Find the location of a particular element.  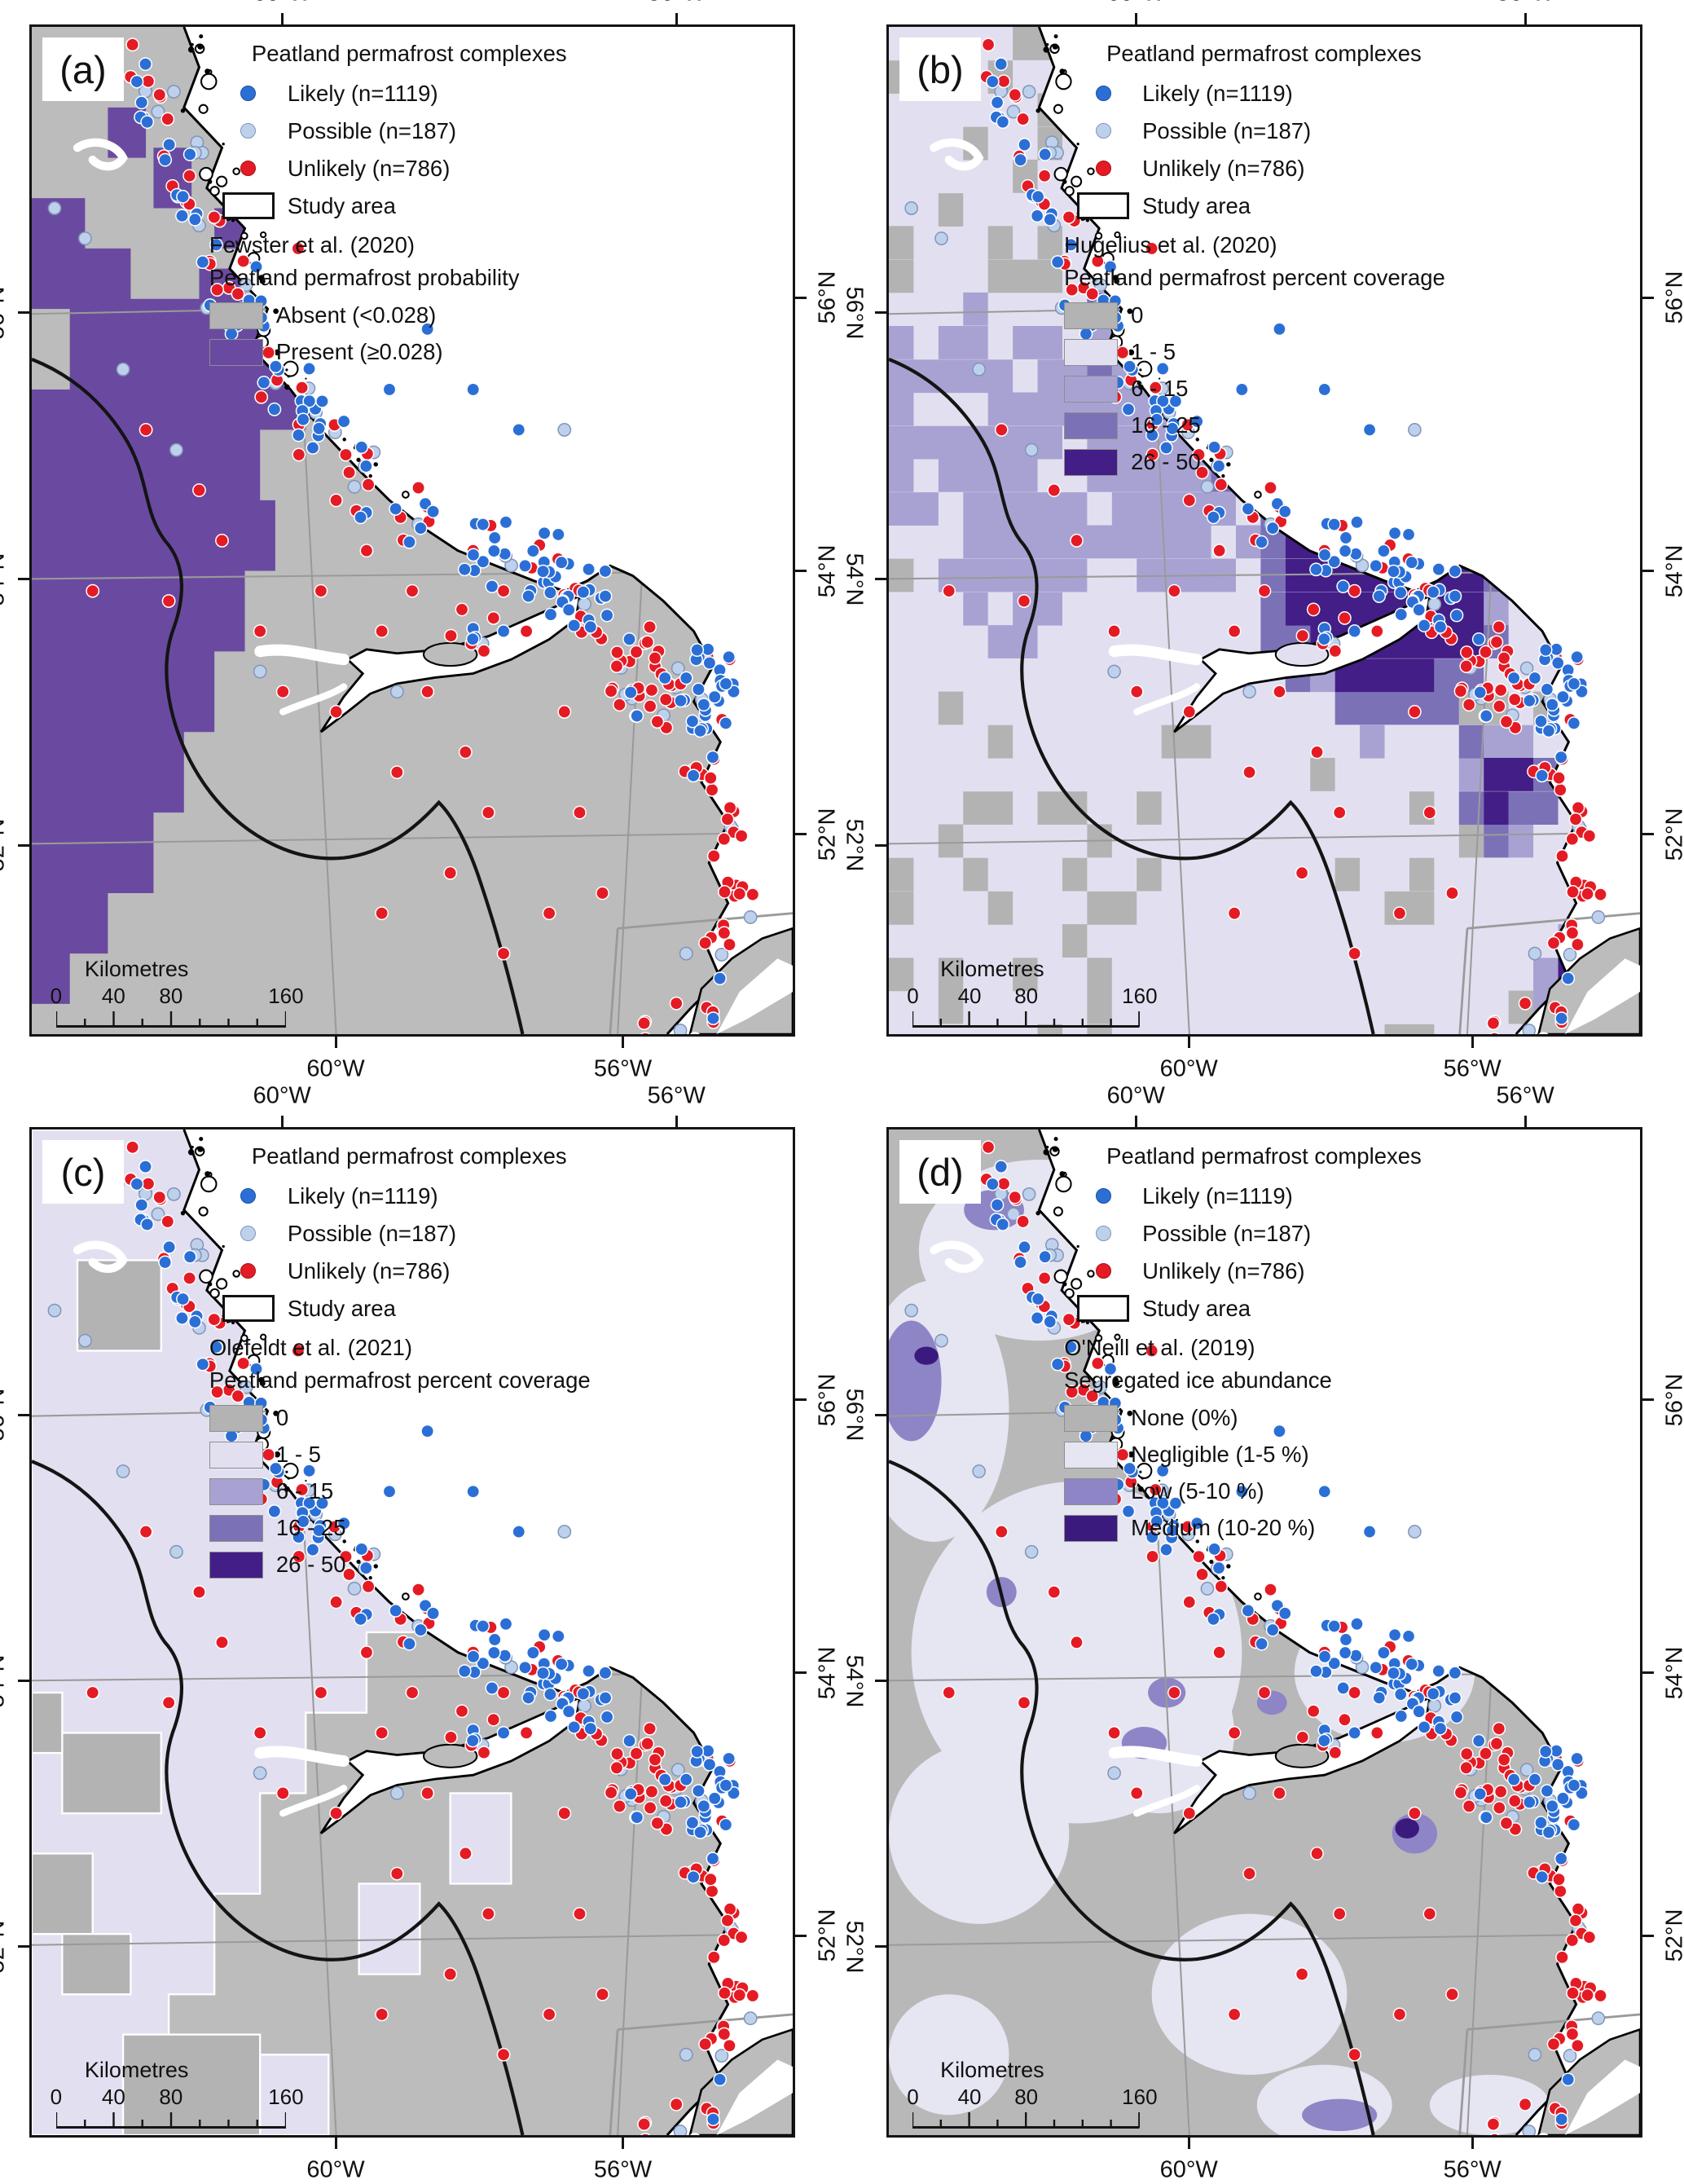

legend-item-label: Possible (n=187) is located at coordinates (372, 131).